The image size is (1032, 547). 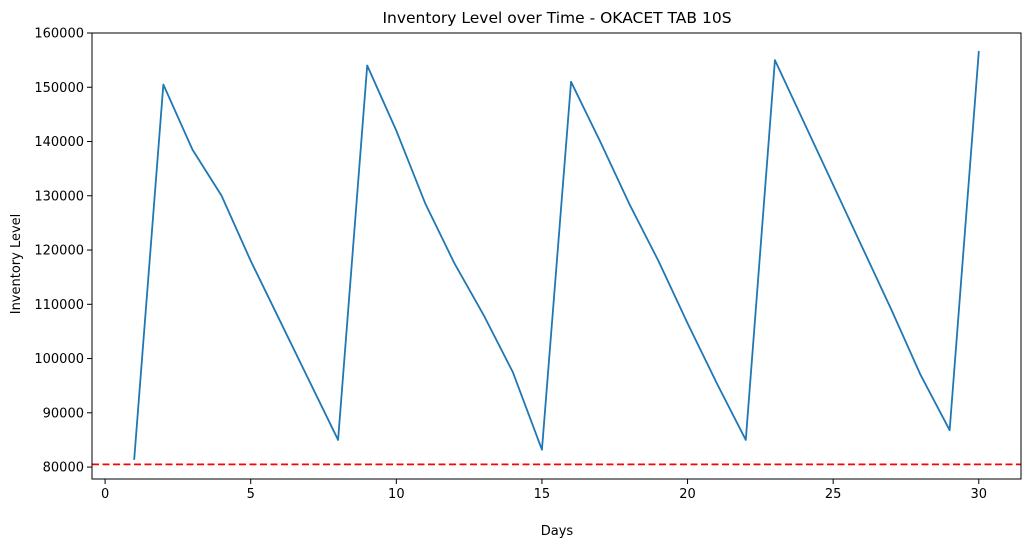 I want to click on x-tick-label: 0, so click(x=105, y=494).